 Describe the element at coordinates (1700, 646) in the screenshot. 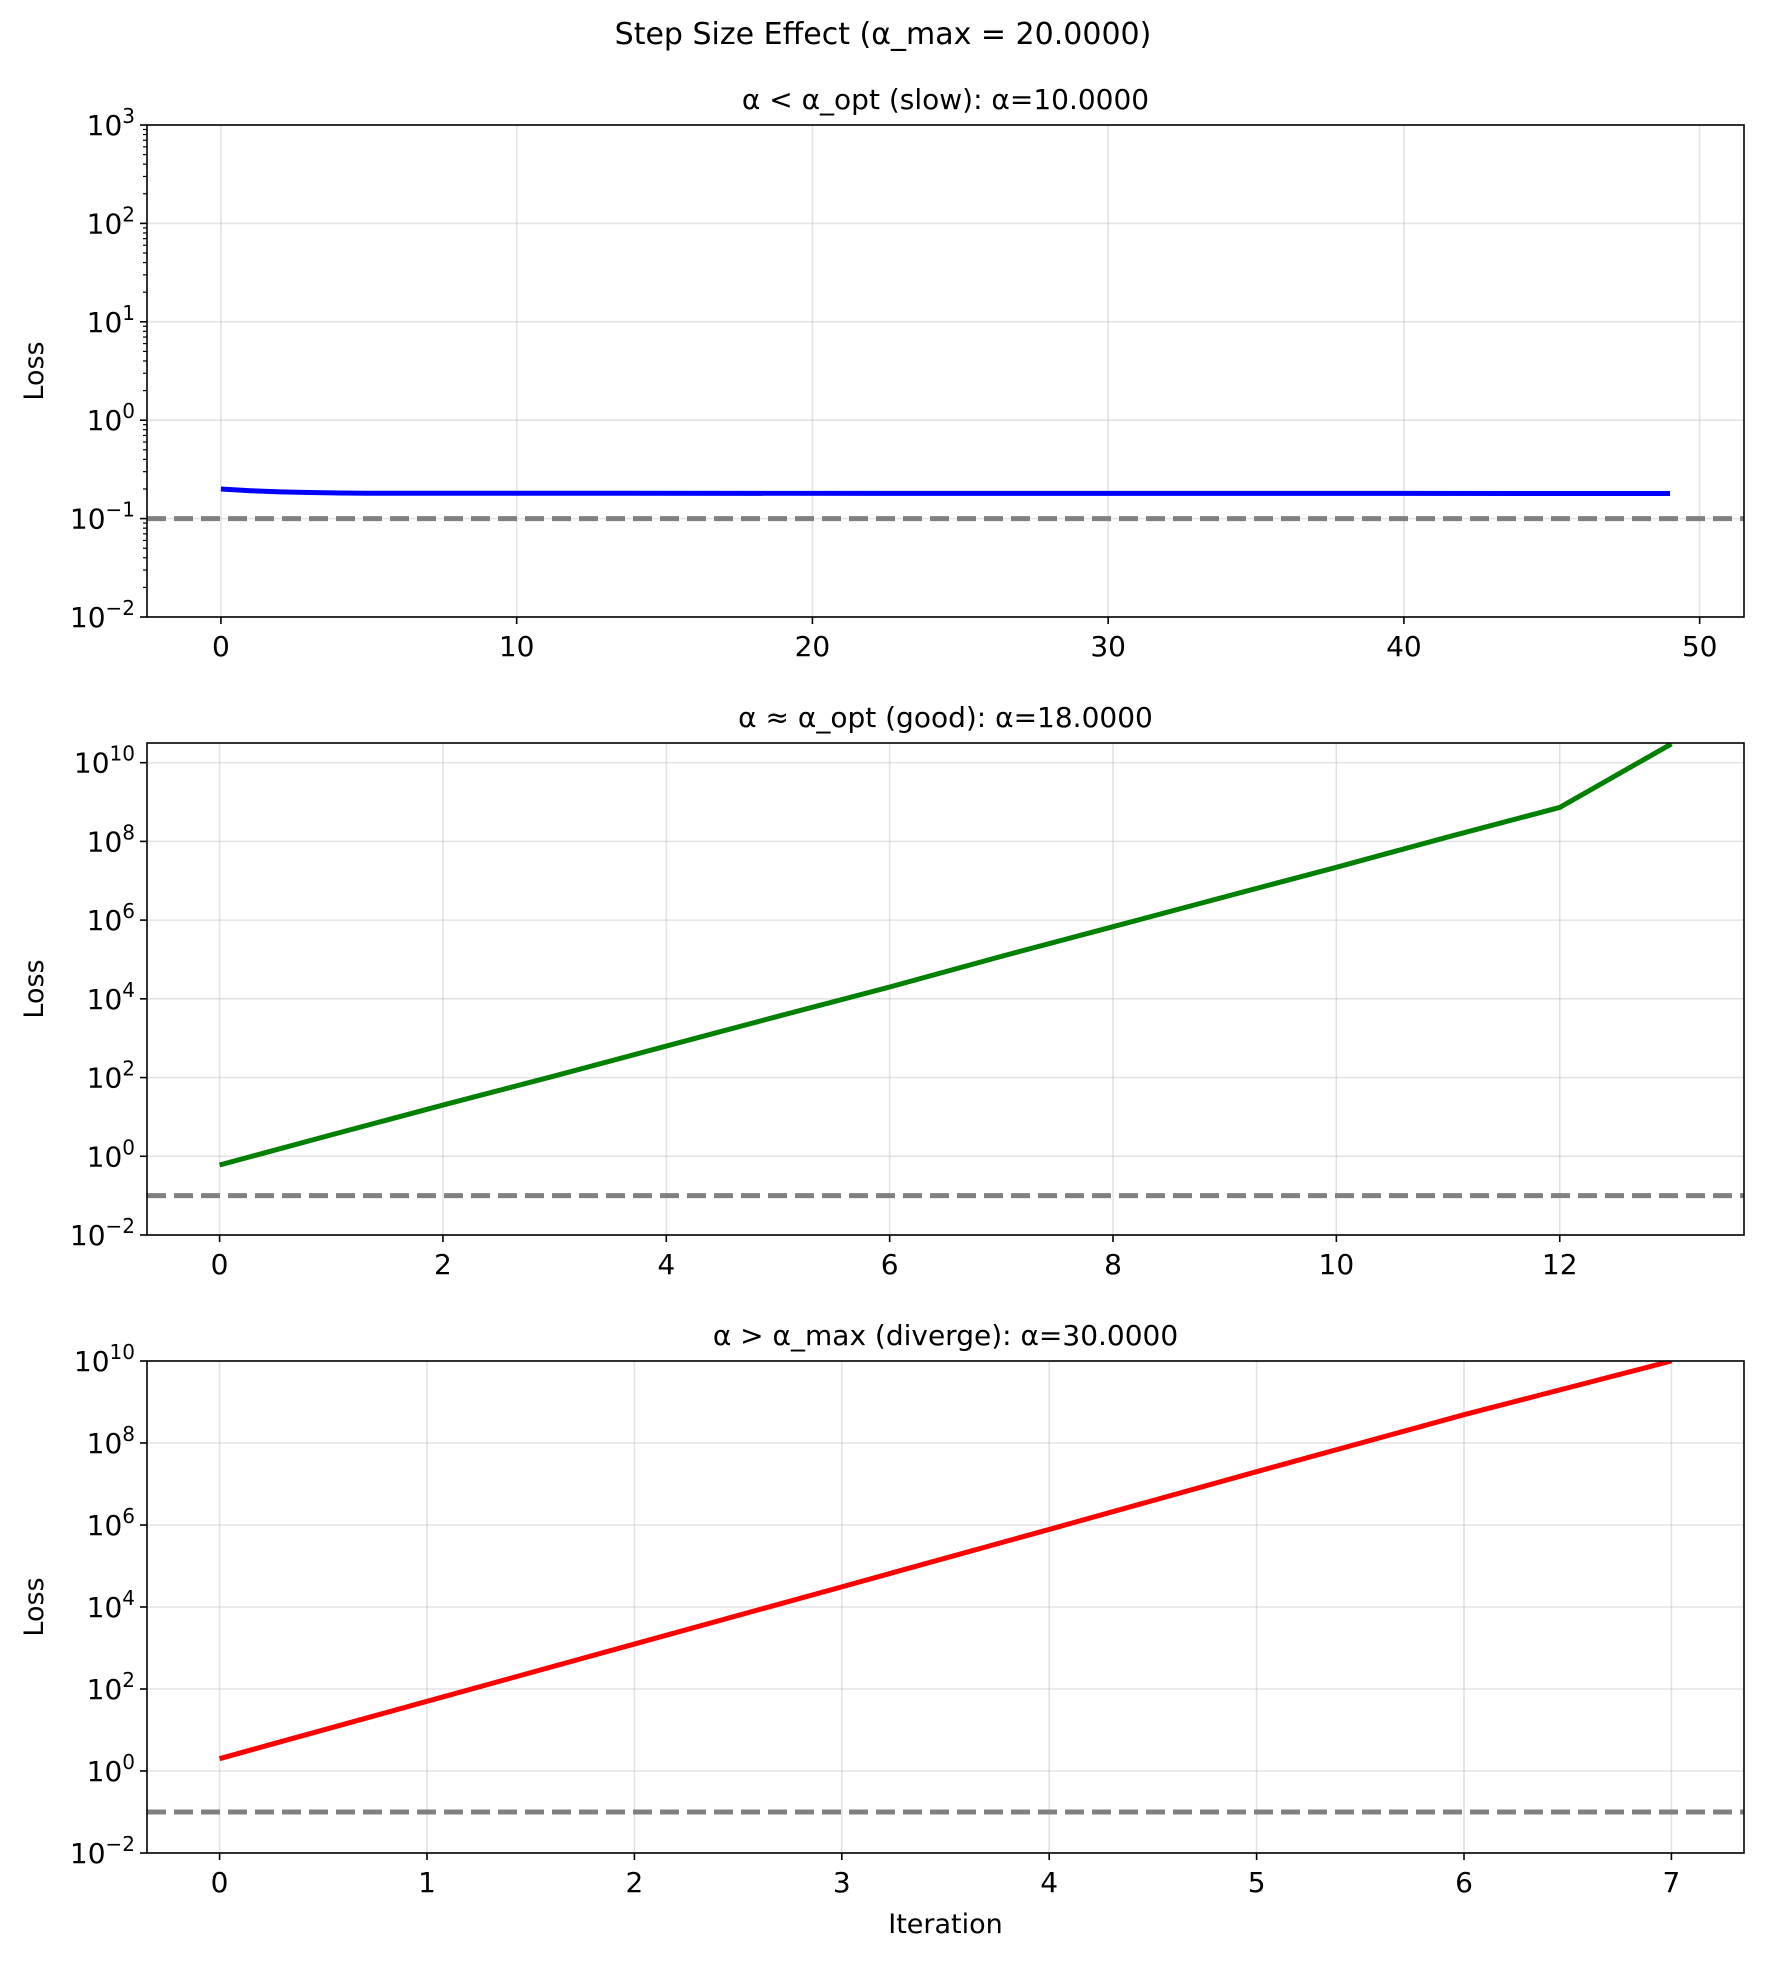

I see `x-tick-label: 50` at that location.